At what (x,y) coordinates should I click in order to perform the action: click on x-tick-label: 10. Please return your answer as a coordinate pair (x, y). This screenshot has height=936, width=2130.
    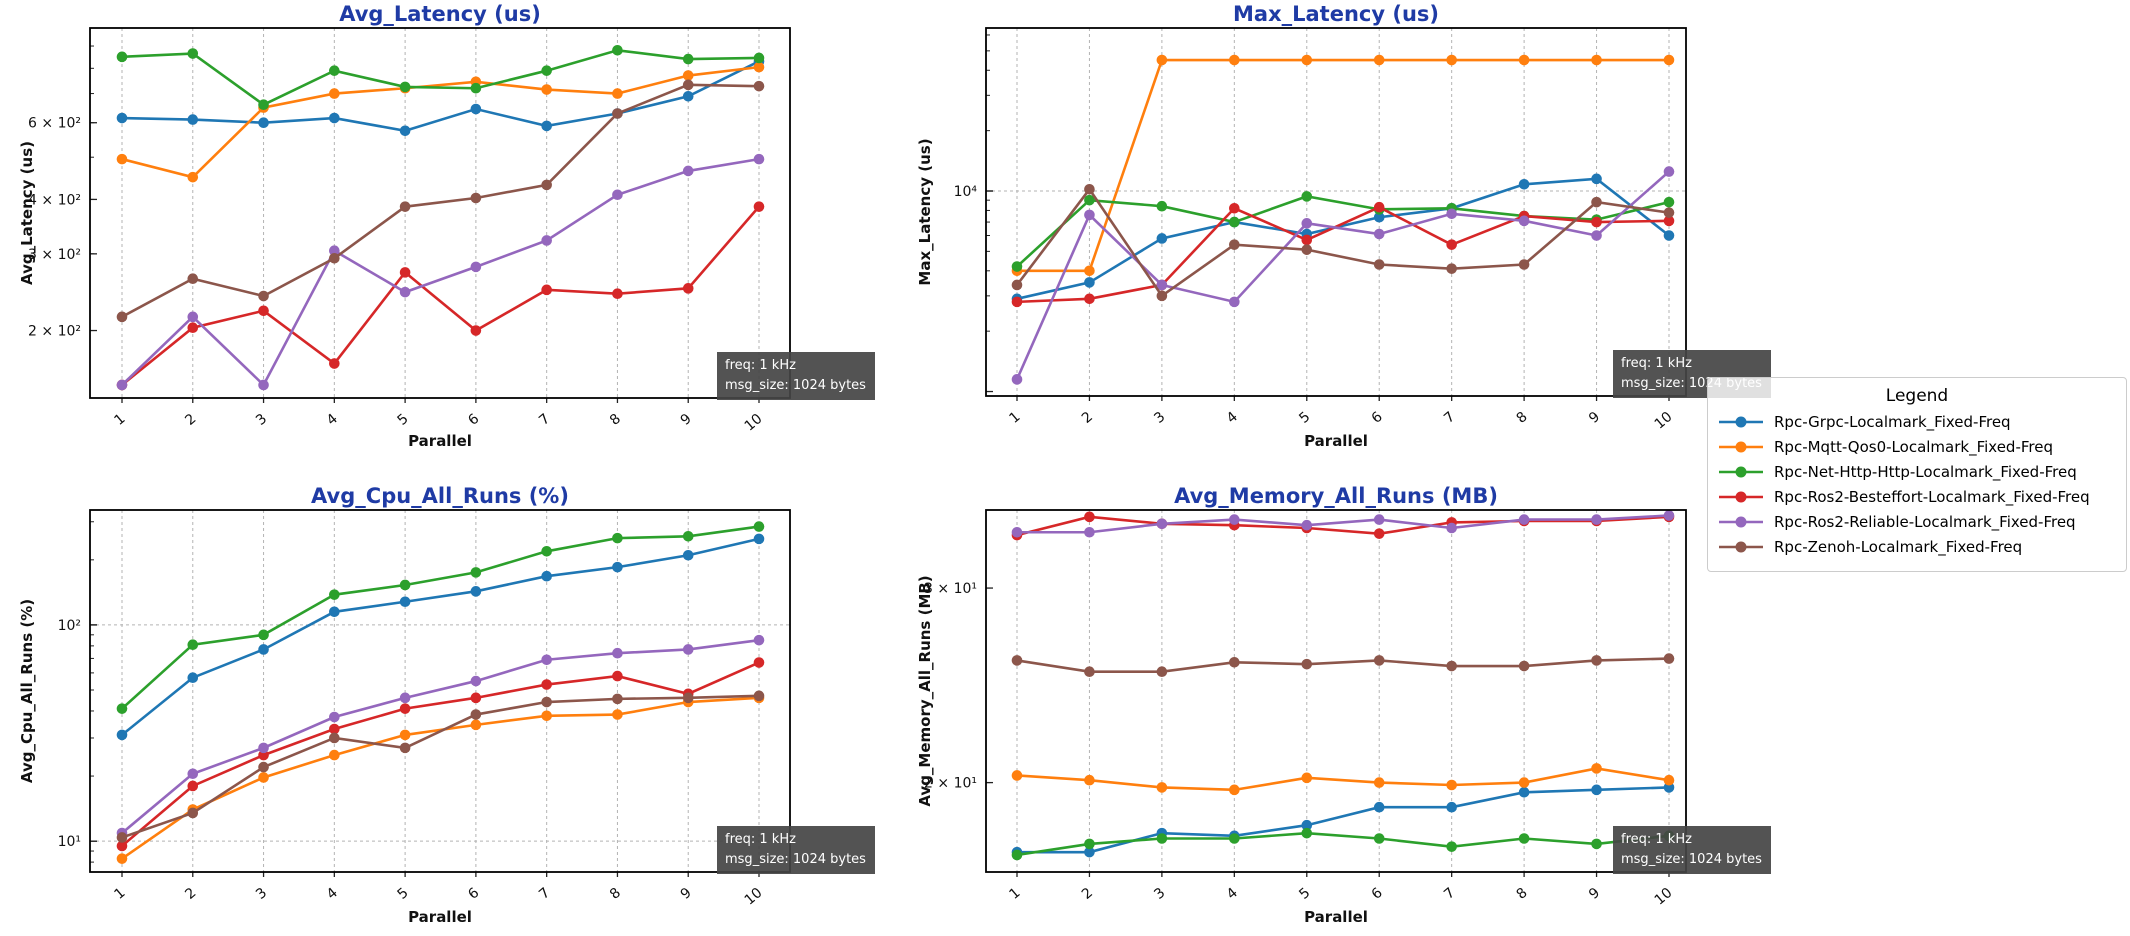
    Looking at the image, I should click on (1664, 897).